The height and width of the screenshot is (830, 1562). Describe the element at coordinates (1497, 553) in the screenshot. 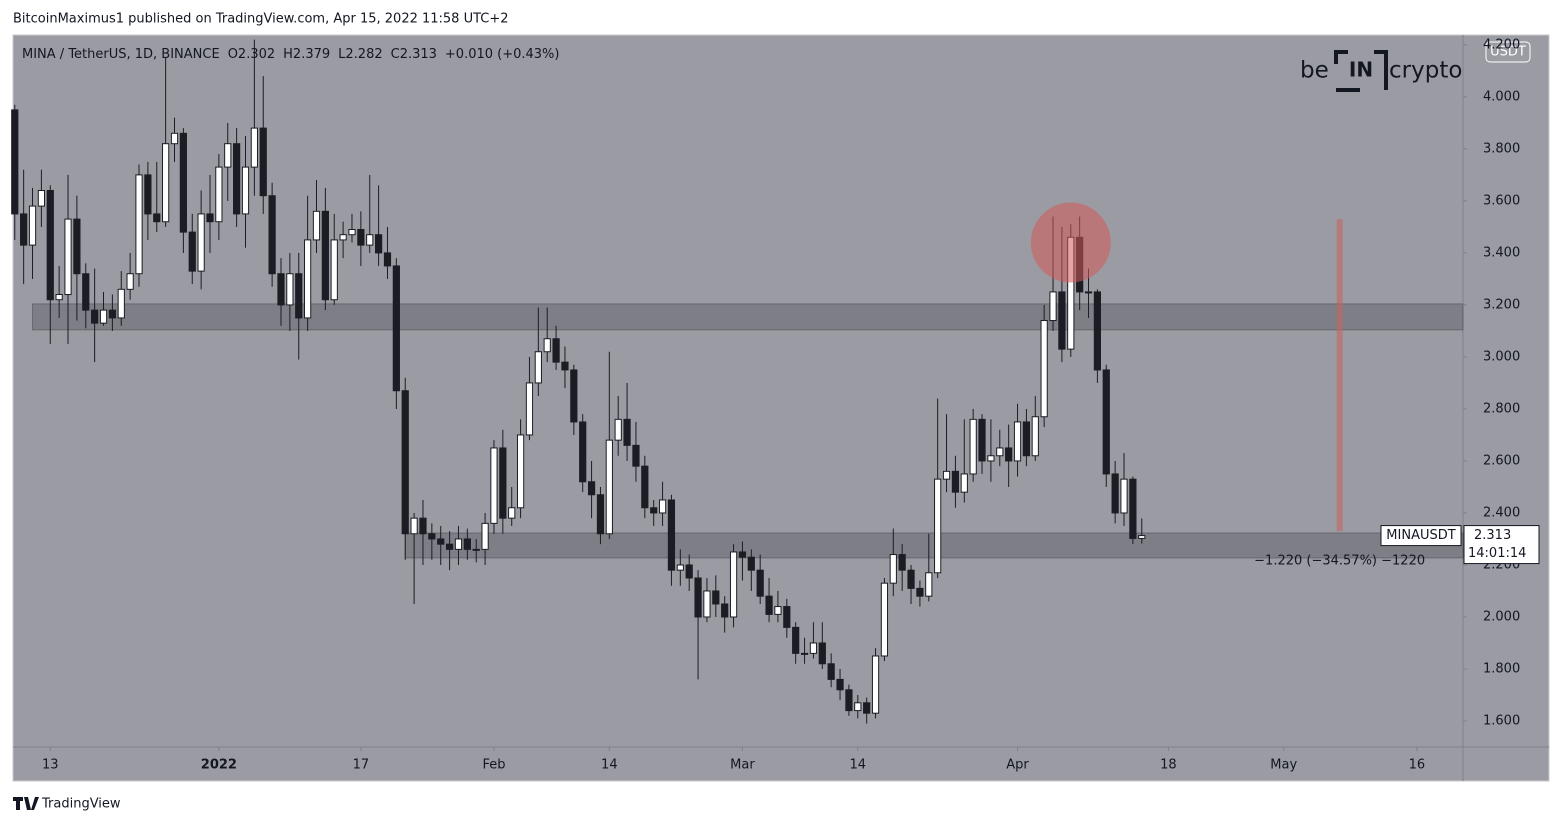

I see `countdown: 14:01:14` at that location.